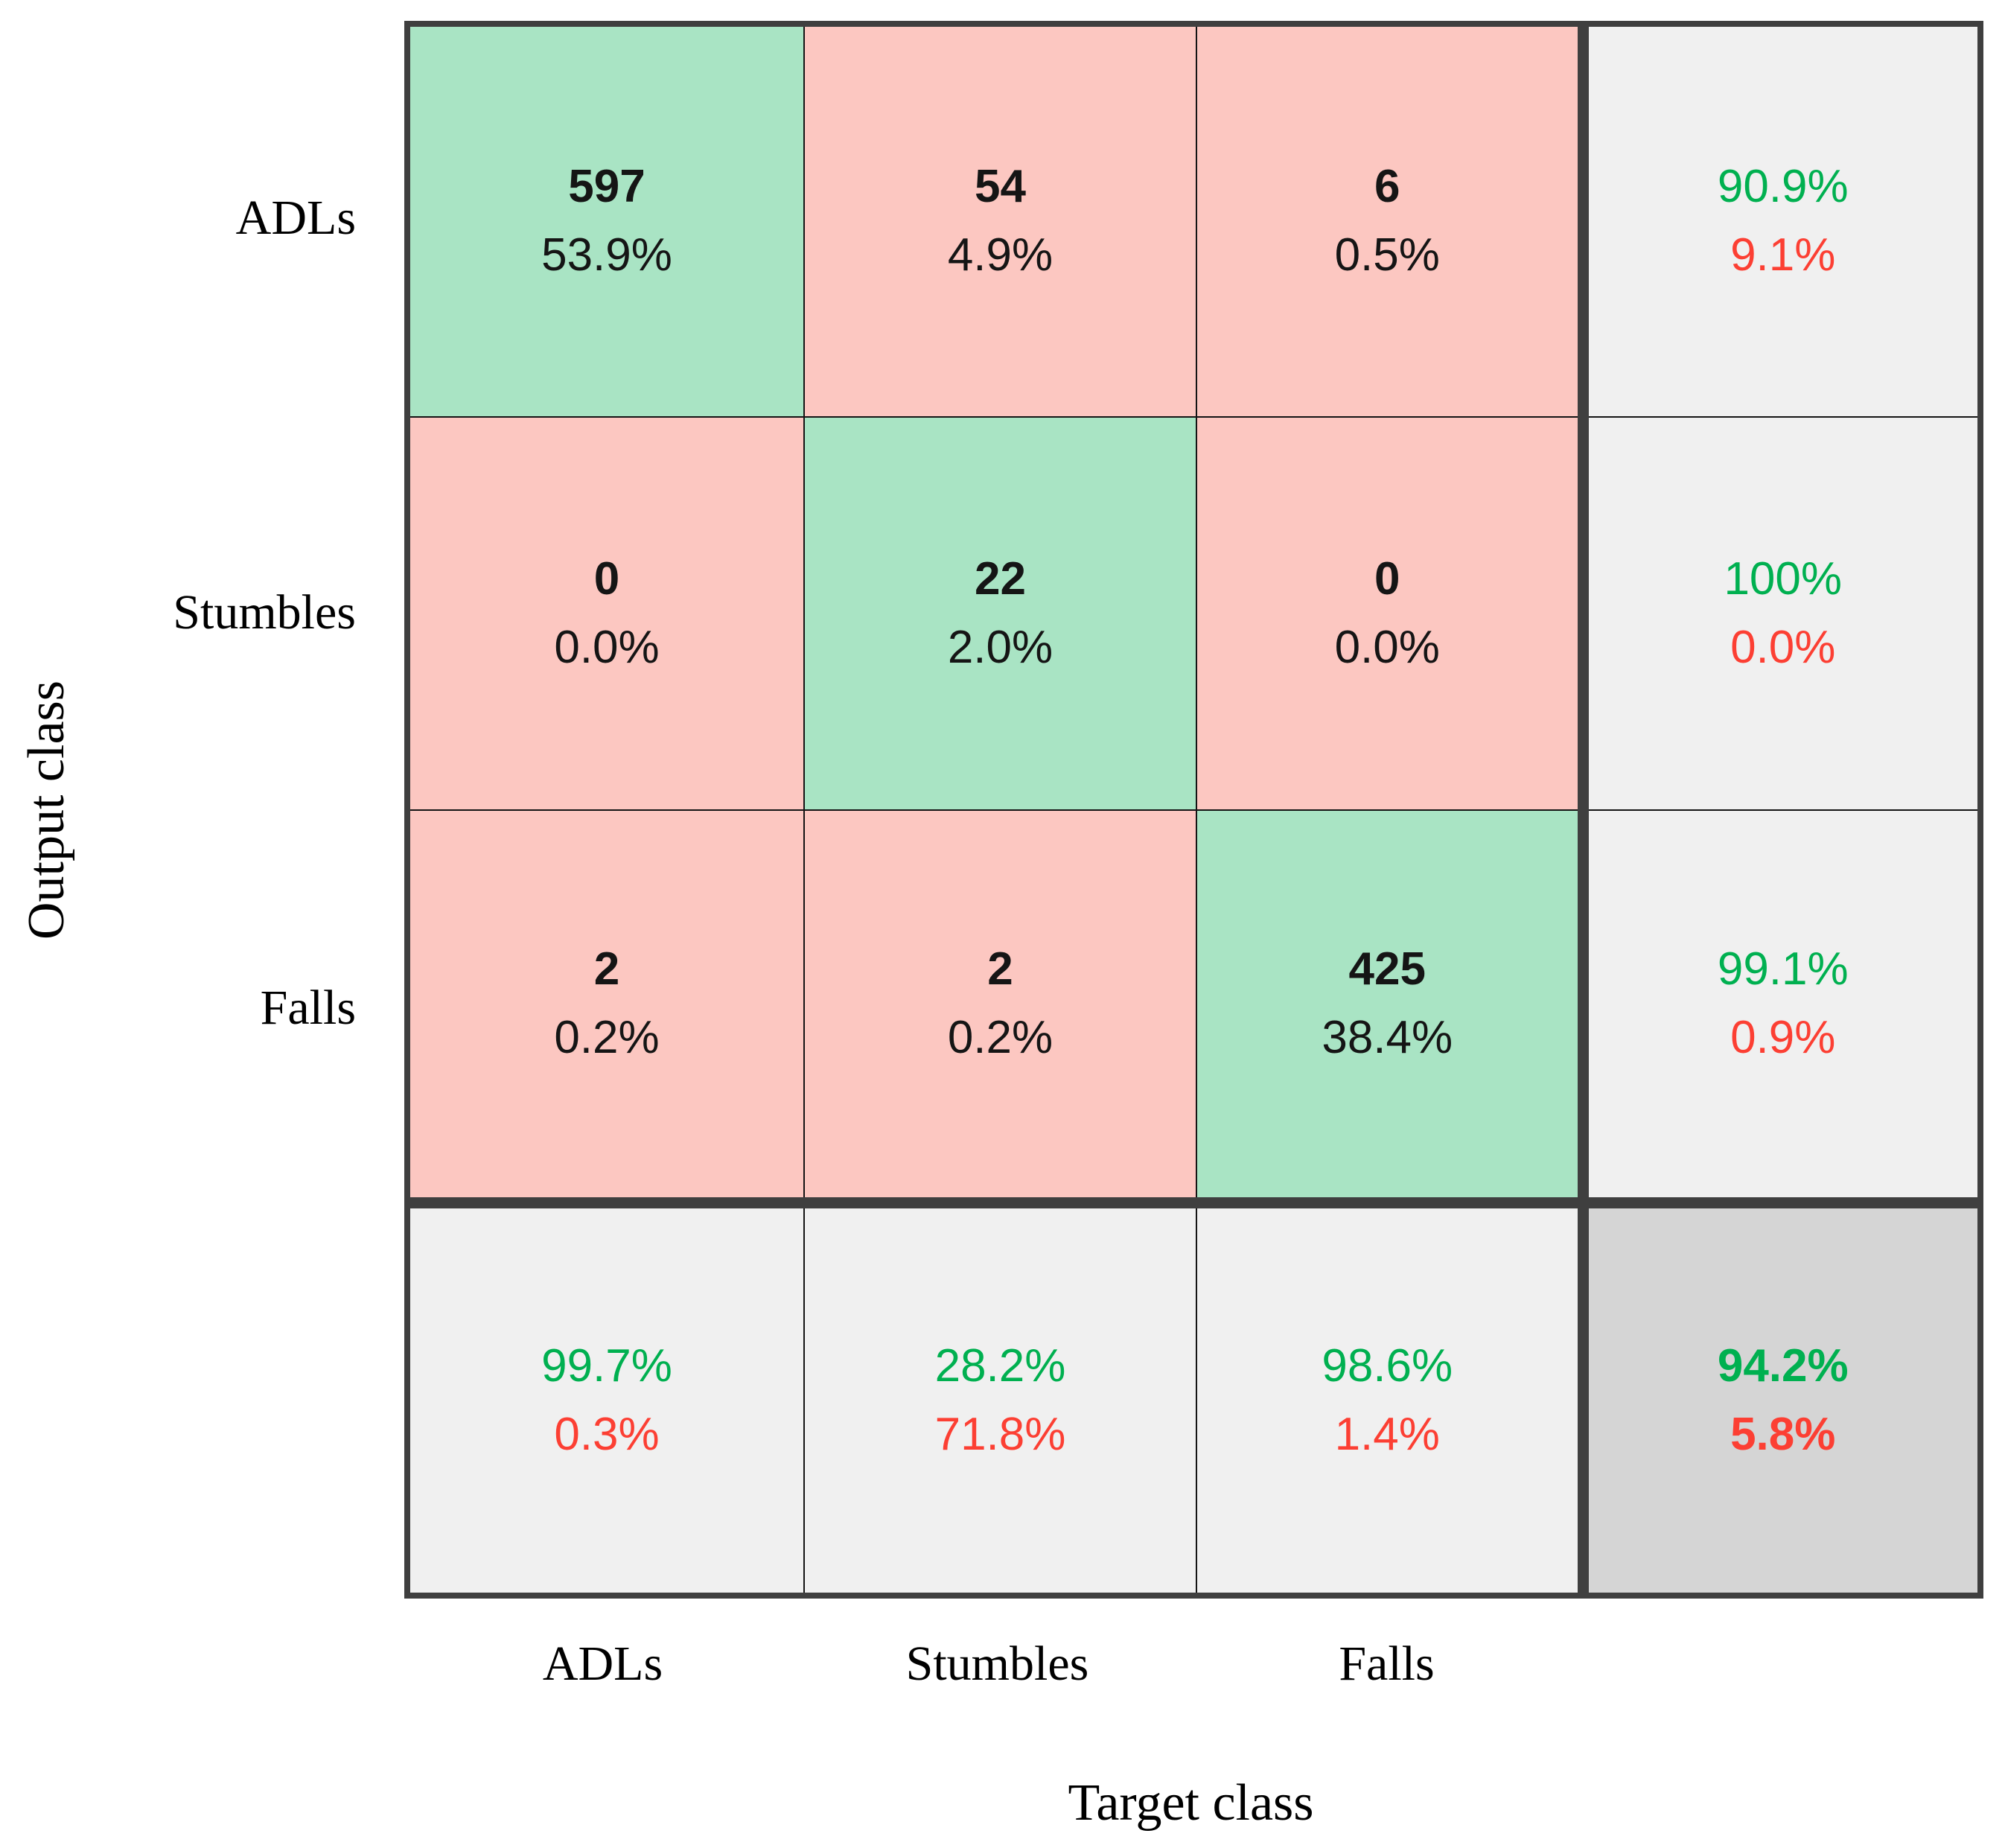 This screenshot has height=1848, width=2005. I want to click on row-label-falls: Falls, so click(308, 1008).